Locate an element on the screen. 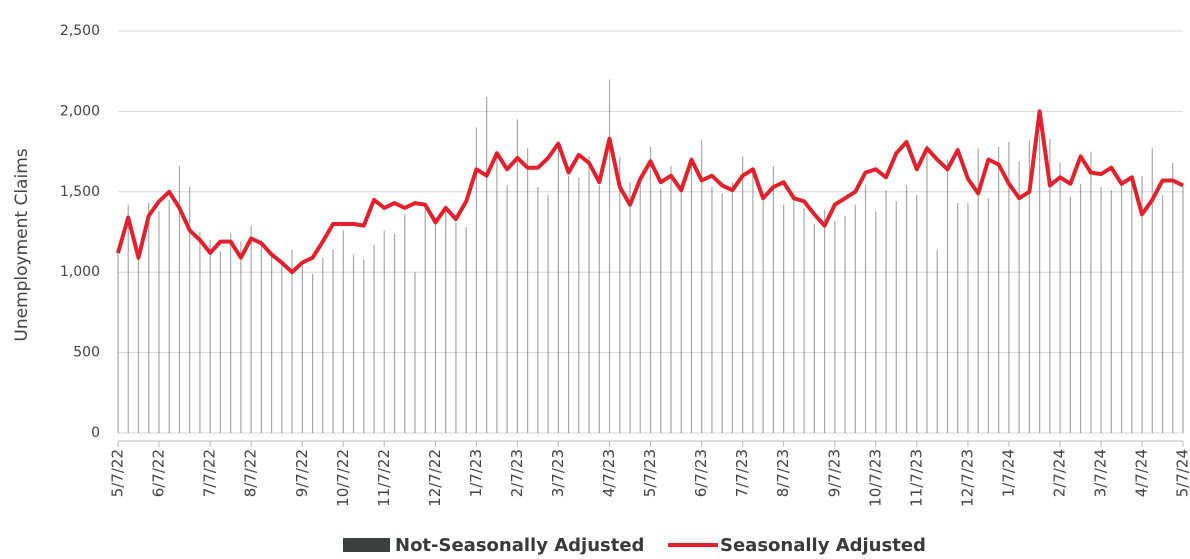 This screenshot has width=1190, height=559. y-tick-label: 2,000 is located at coordinates (80, 111).